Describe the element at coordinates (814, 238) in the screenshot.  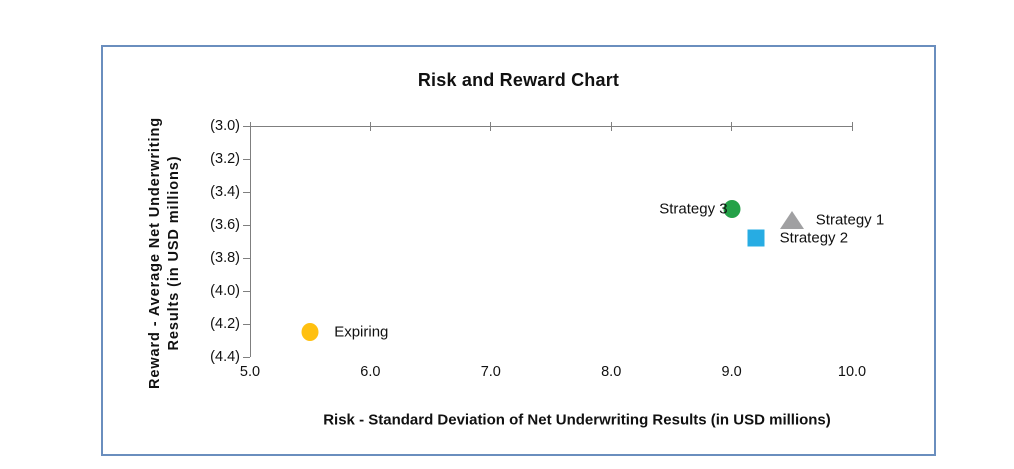
I see `point-label-strategy-2: Strategy 2` at that location.